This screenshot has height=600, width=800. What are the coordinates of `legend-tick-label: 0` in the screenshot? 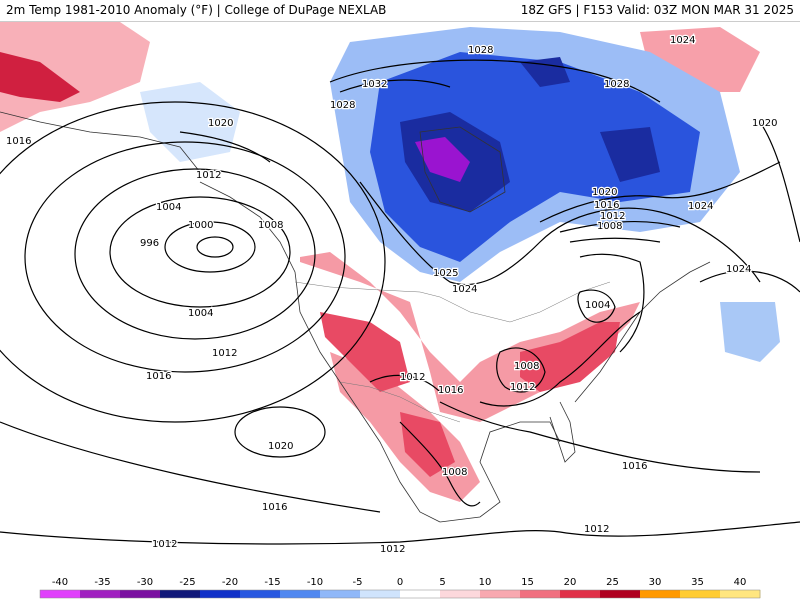 It's located at (400, 582).